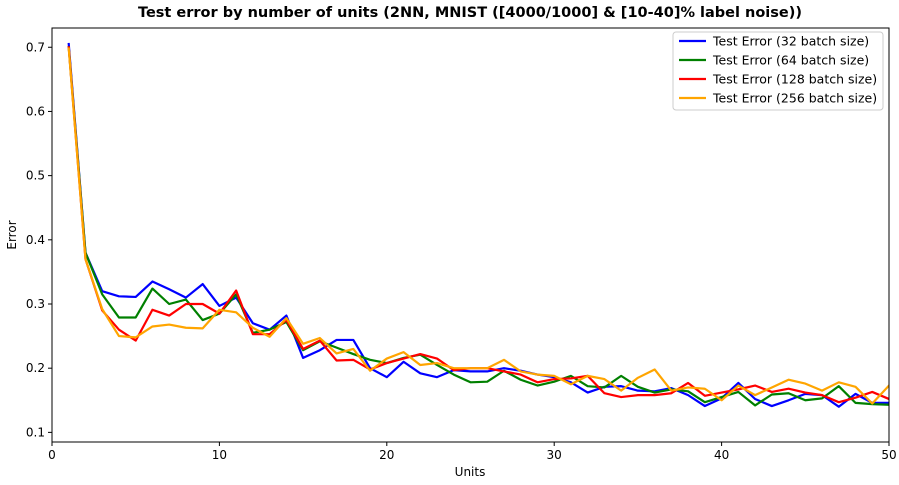 The width and height of the screenshot is (899, 485). Describe the element at coordinates (472, 452) in the screenshot. I see `x-axis: 0 10 20 30 40 50` at that location.